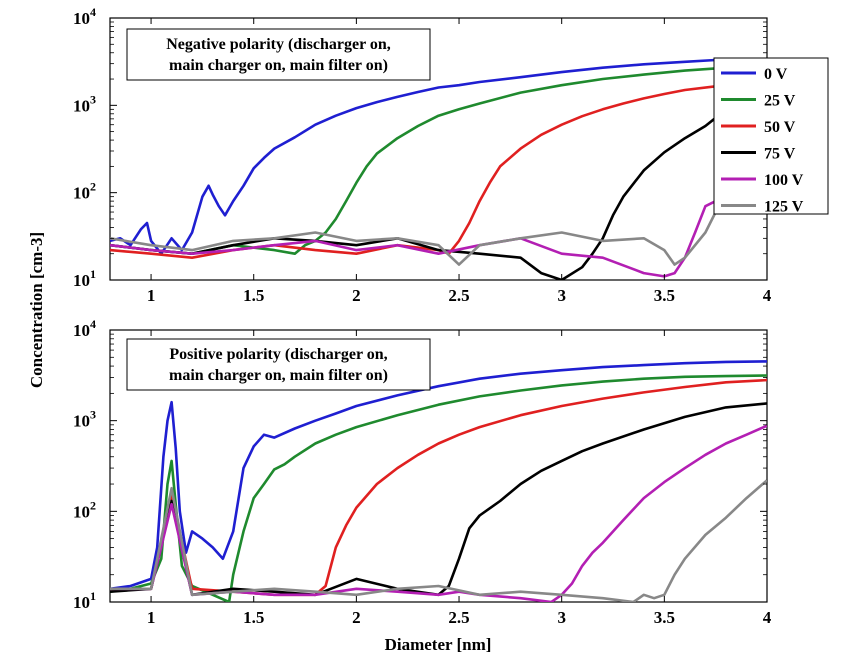 The image size is (850, 658). What do you see at coordinates (780, 127) in the screenshot?
I see `legend-label: 50 V` at bounding box center [780, 127].